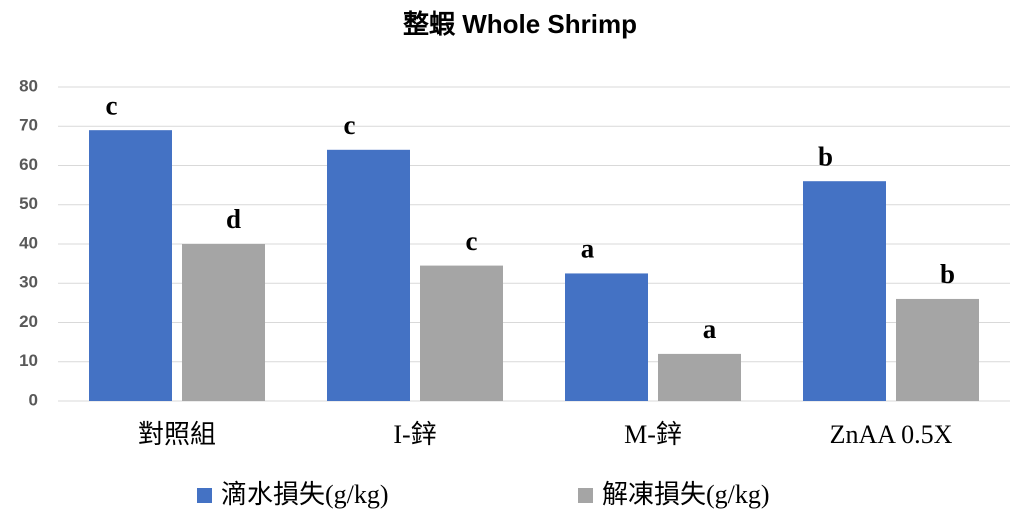  Describe the element at coordinates (653, 434) in the screenshot. I see `x-tick-label: M-鋅` at that location.